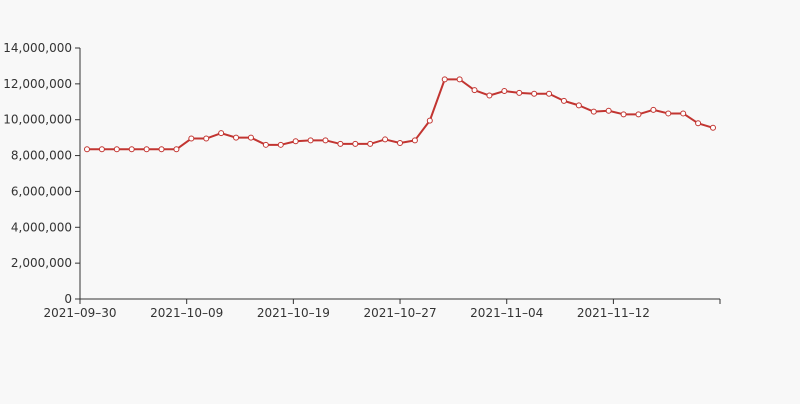  I want to click on x-tick-label: 2021–10–09, so click(186, 313).